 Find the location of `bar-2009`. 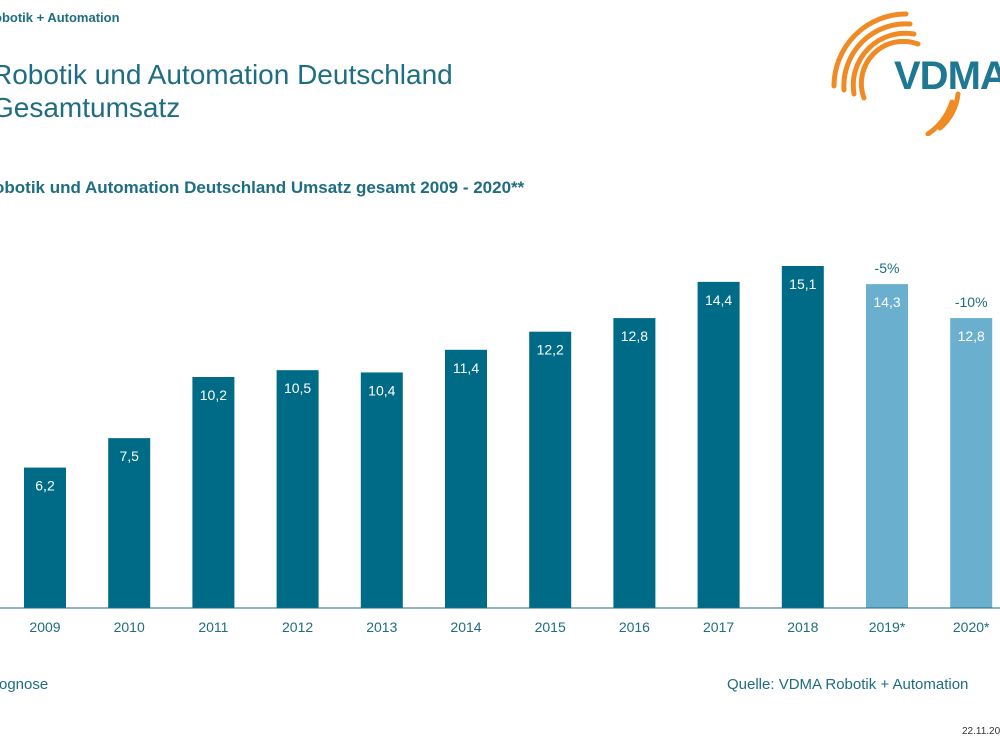

bar-2009 is located at coordinates (45, 537).